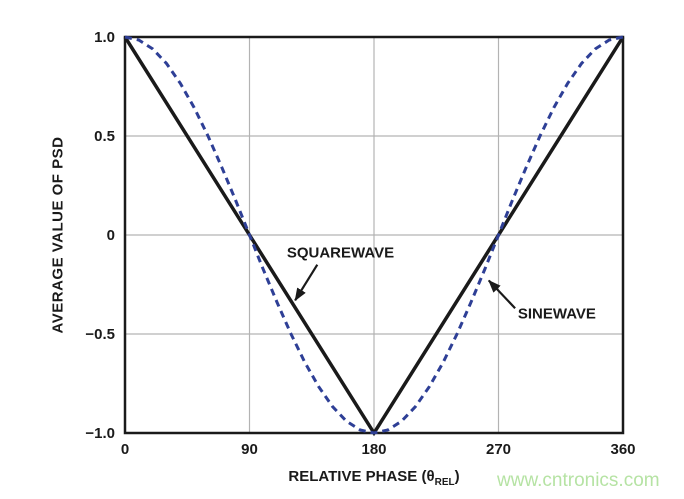 This screenshot has width=684, height=499. Describe the element at coordinates (457, 476) in the screenshot. I see `x-axis-title-suffix: )` at that location.